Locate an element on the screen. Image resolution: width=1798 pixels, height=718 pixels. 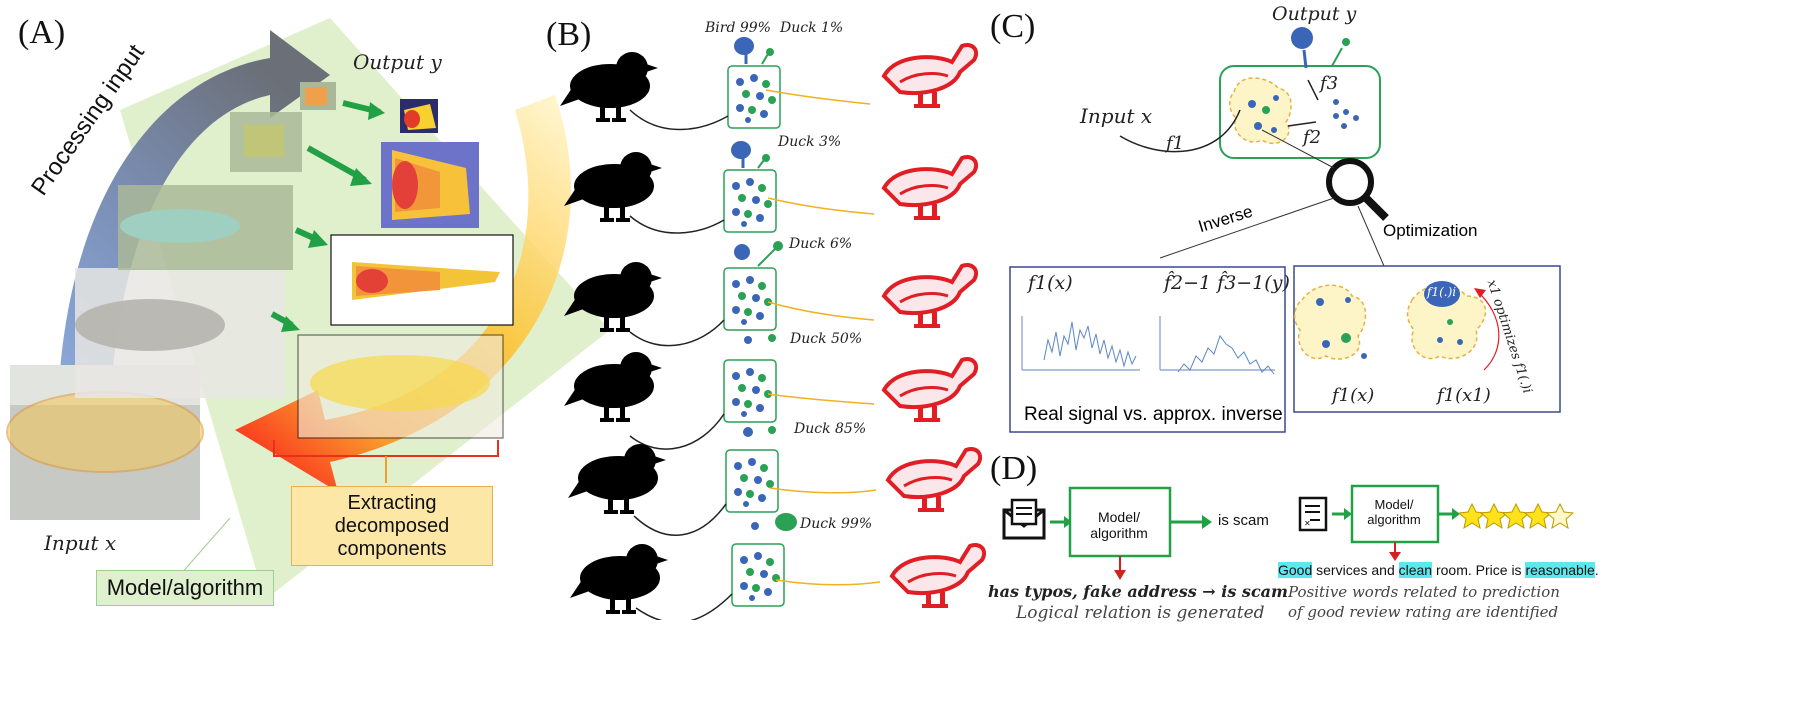
row6-duck-label: Duck 99% is located at coordinates (836, 524).